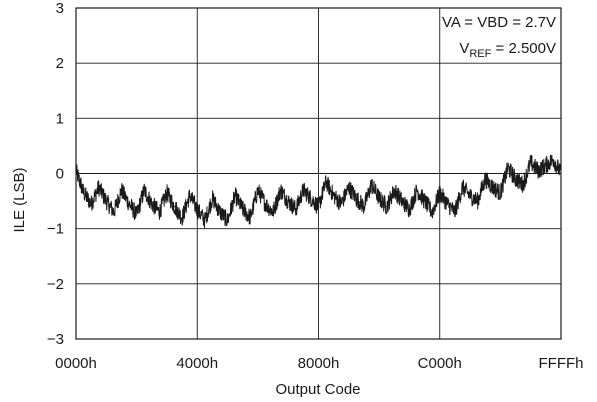  What do you see at coordinates (60, 174) in the screenshot?
I see `y-tick-label: 0` at bounding box center [60, 174].